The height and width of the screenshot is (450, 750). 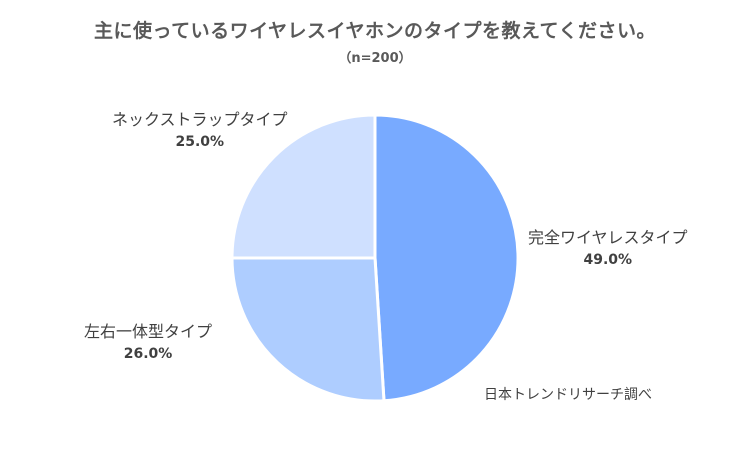 What do you see at coordinates (608, 260) in the screenshot?
I see `slice-label-0-value: 49.0%` at bounding box center [608, 260].